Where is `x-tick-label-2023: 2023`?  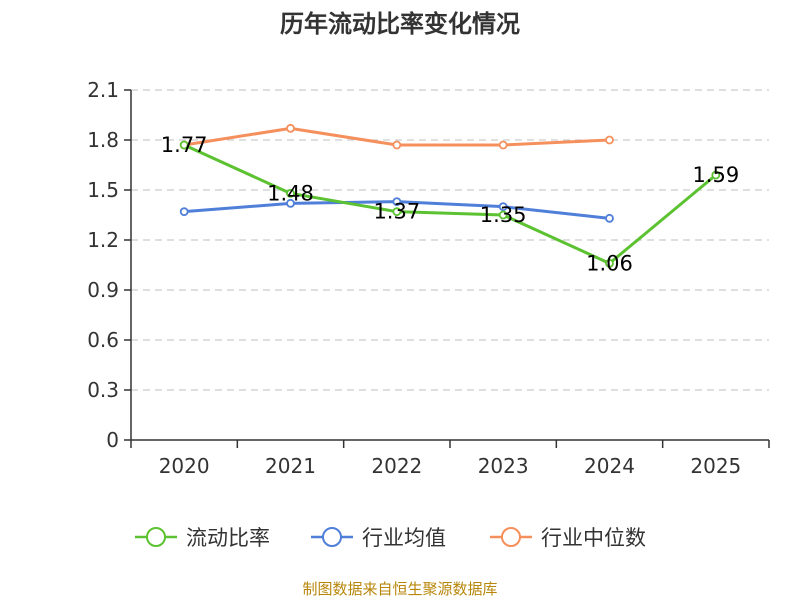
x-tick-label-2023: 2023 is located at coordinates (503, 466).